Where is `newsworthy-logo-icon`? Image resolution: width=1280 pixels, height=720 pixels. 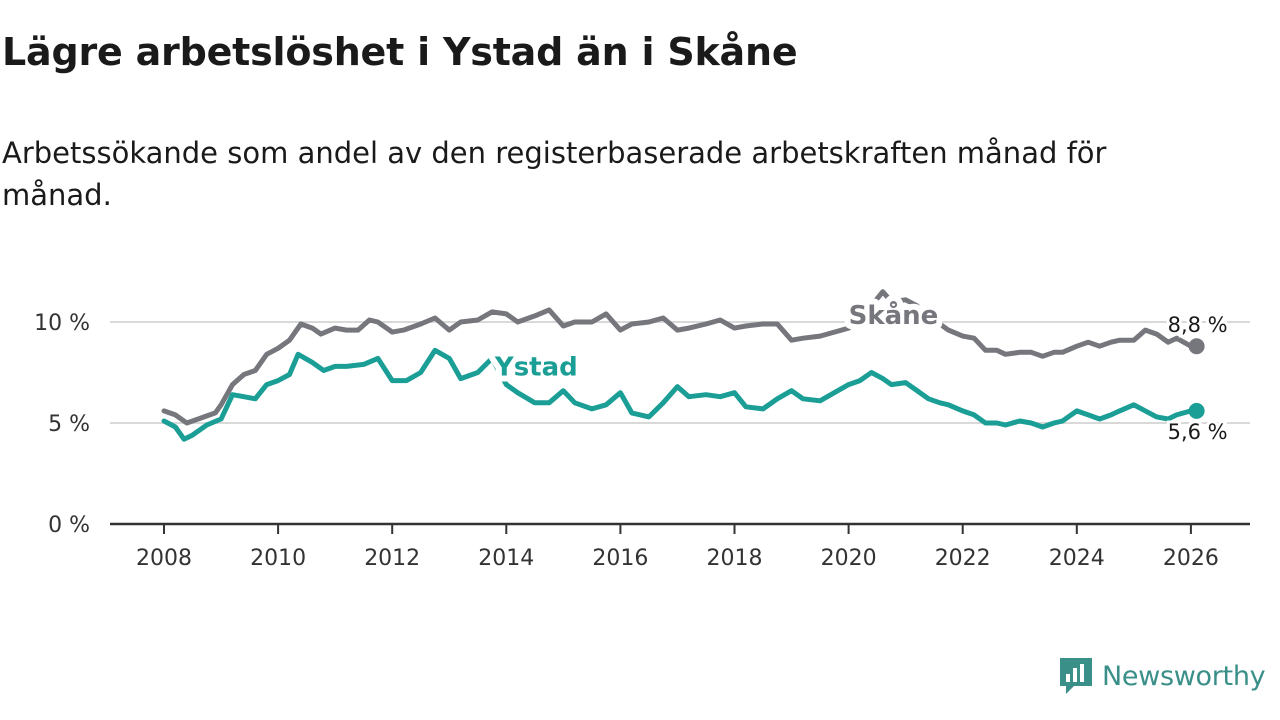
newsworthy-logo-icon is located at coordinates (1076, 676).